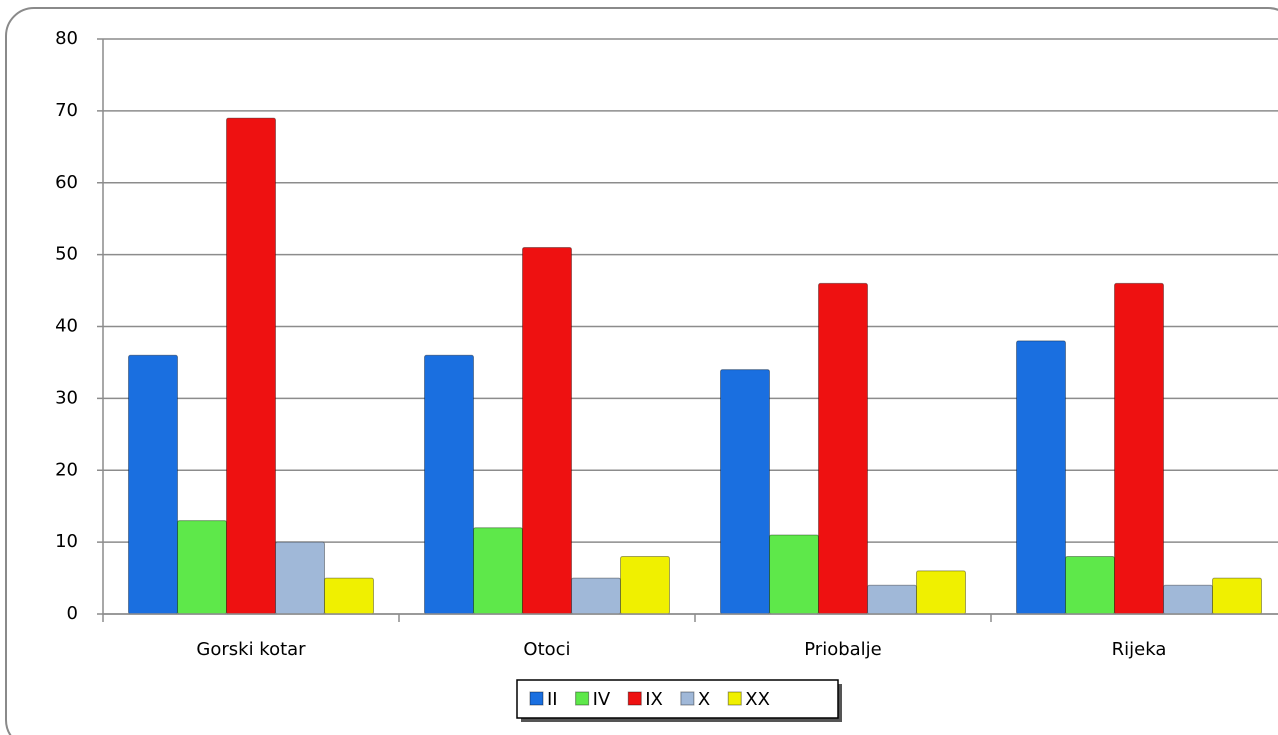  I want to click on y-tick-label: 10, so click(66, 541).